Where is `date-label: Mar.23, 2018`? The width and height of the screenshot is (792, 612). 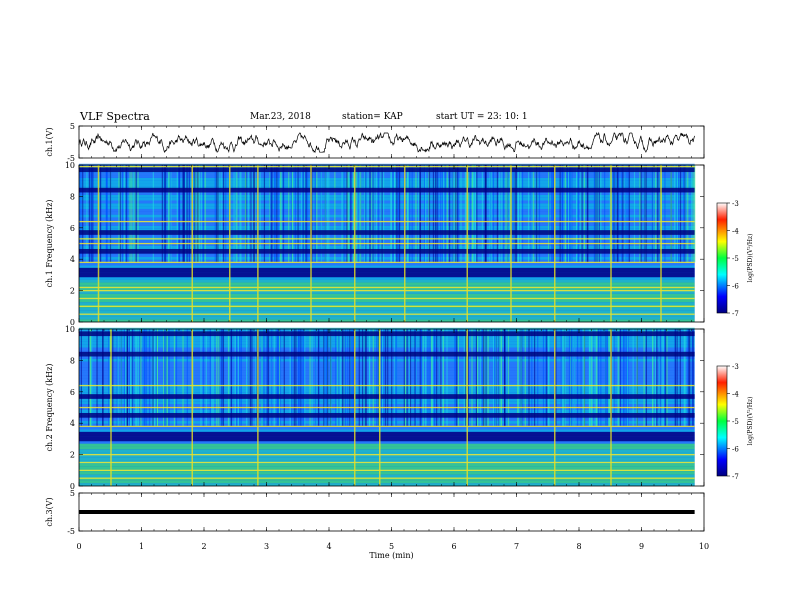 date-label: Mar.23, 2018 is located at coordinates (280, 117).